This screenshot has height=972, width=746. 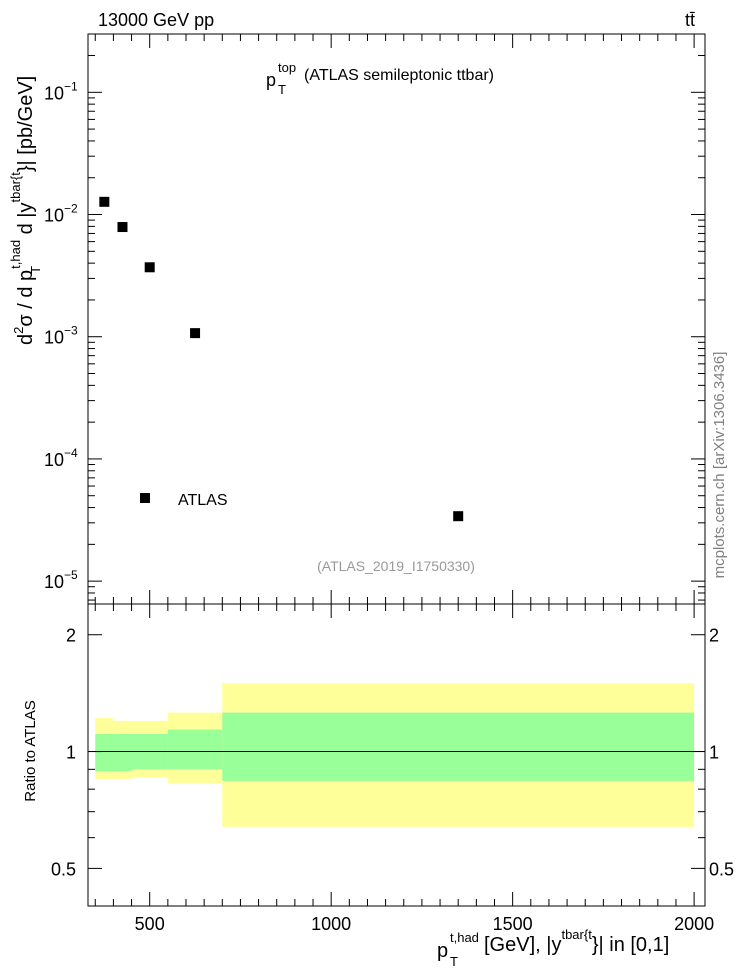 I want to click on watermark: mcplots.cern.ch [arXiv:1306.3436], so click(x=719, y=465).